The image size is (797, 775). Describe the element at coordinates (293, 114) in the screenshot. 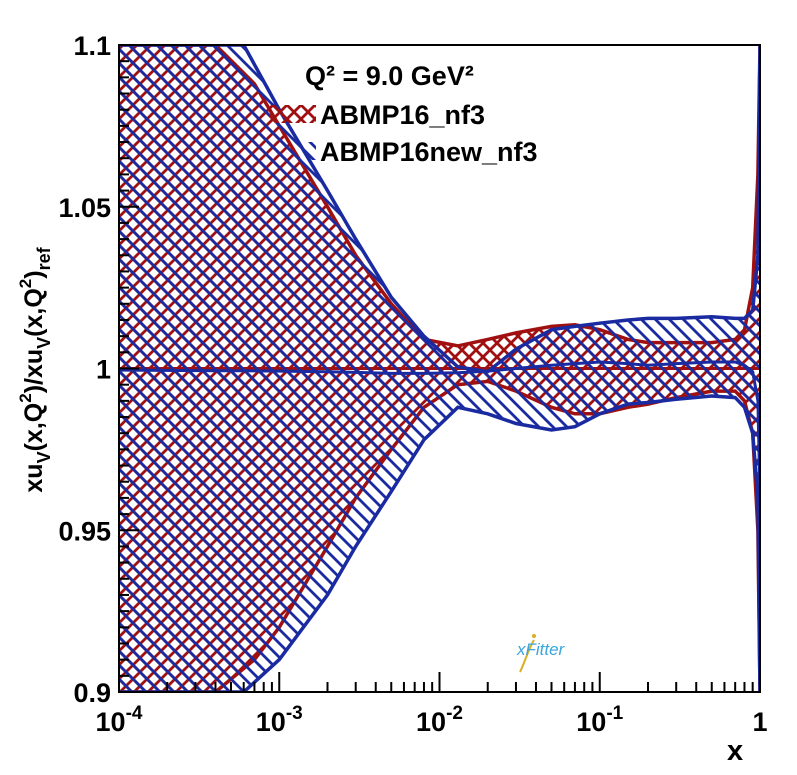

I see `legend-swatch-abmp16-nf3` at that location.